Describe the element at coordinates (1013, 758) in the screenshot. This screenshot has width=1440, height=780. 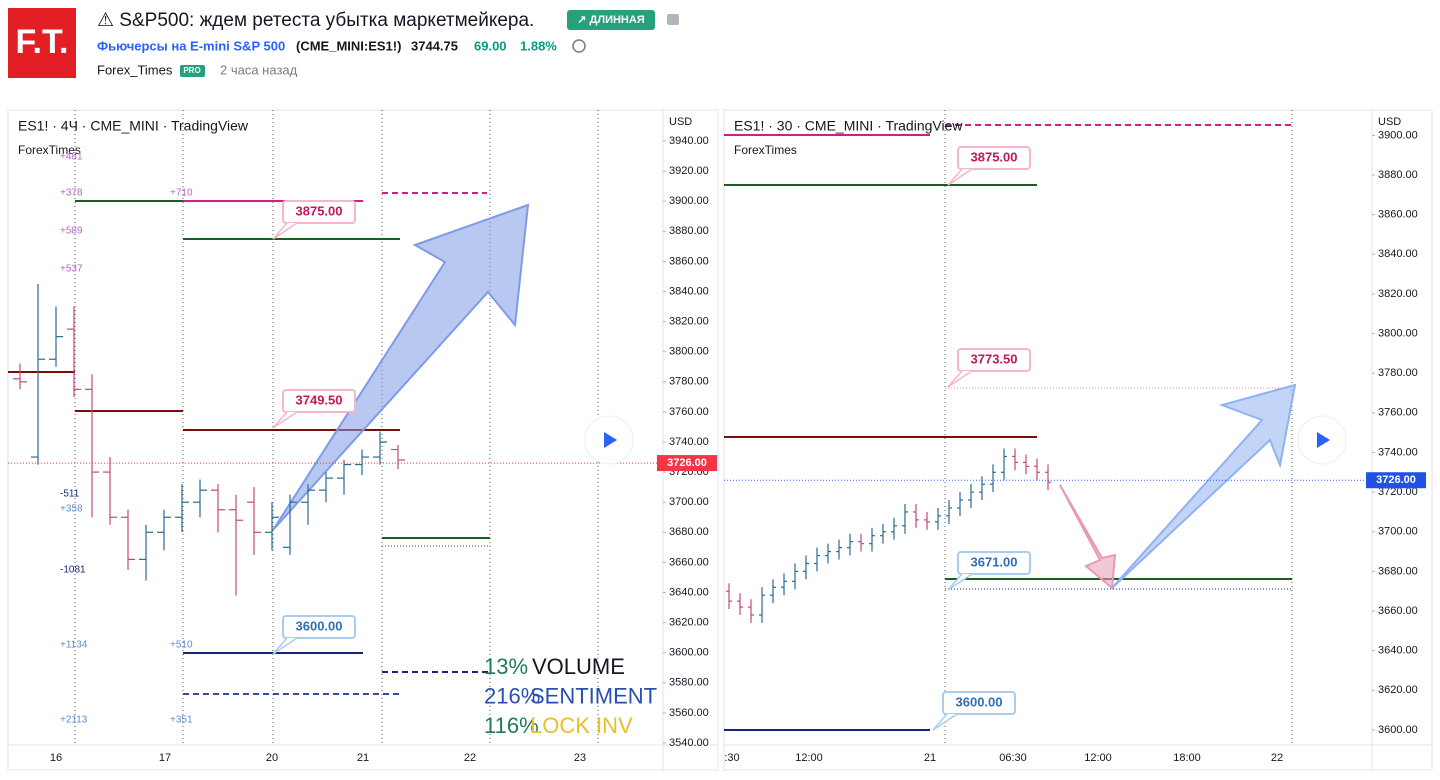
I see `x-tick-label: 06:30` at that location.